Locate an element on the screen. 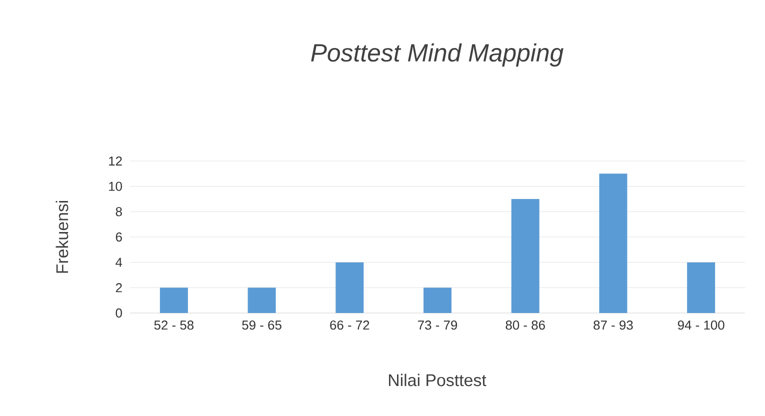 The height and width of the screenshot is (416, 765). x-tick-label: 59 - 65 is located at coordinates (262, 325).